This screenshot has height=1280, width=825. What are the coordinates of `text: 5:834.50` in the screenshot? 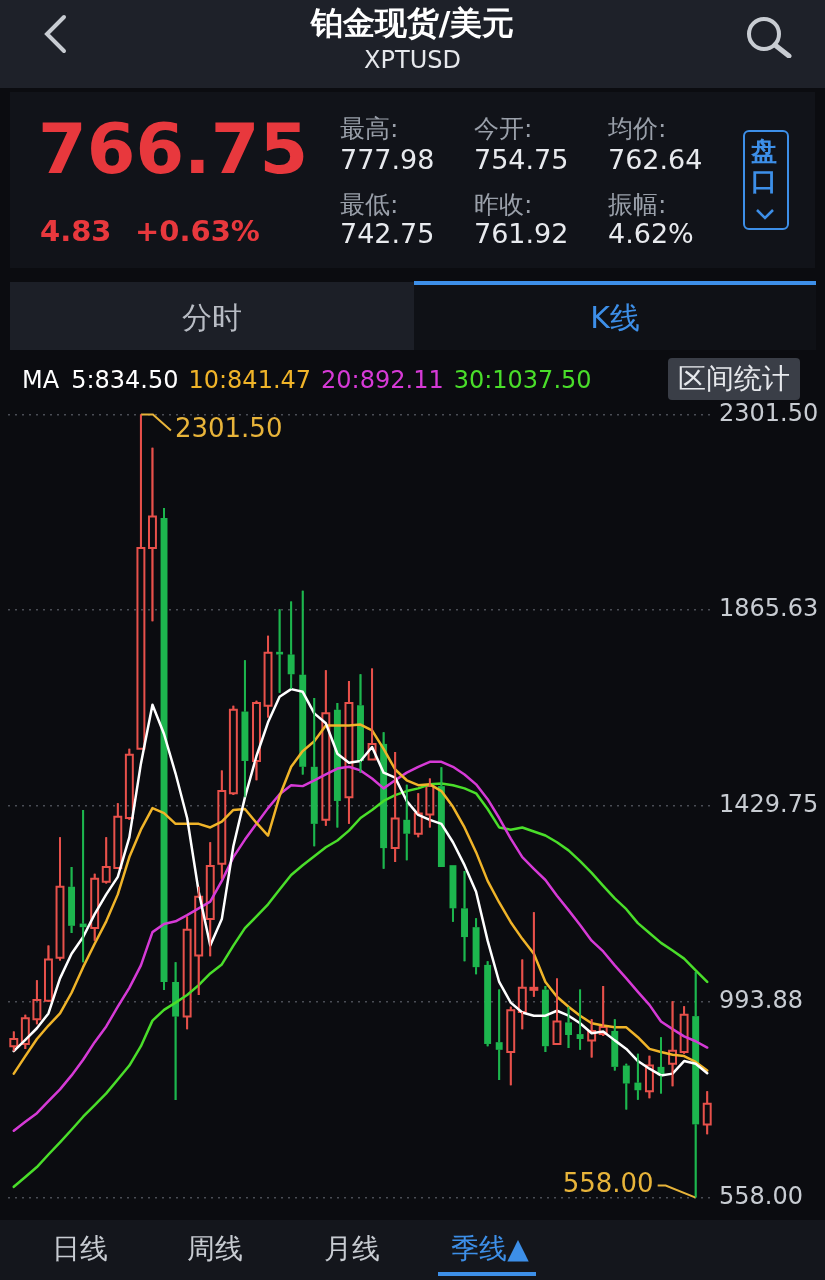 It's located at (125, 380).